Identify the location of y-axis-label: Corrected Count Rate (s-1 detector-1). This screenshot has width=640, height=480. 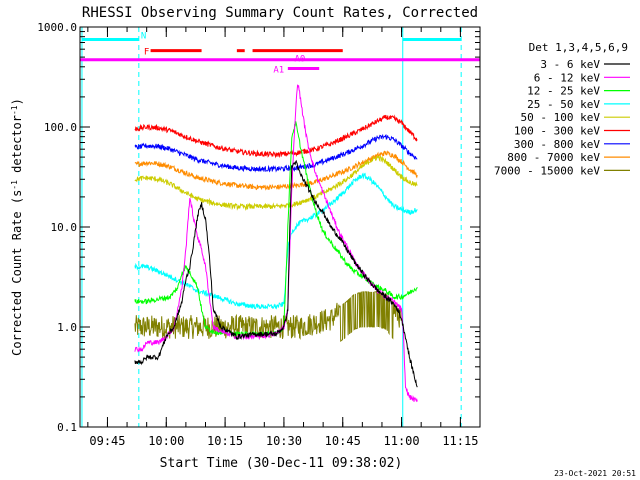
(17, 227).